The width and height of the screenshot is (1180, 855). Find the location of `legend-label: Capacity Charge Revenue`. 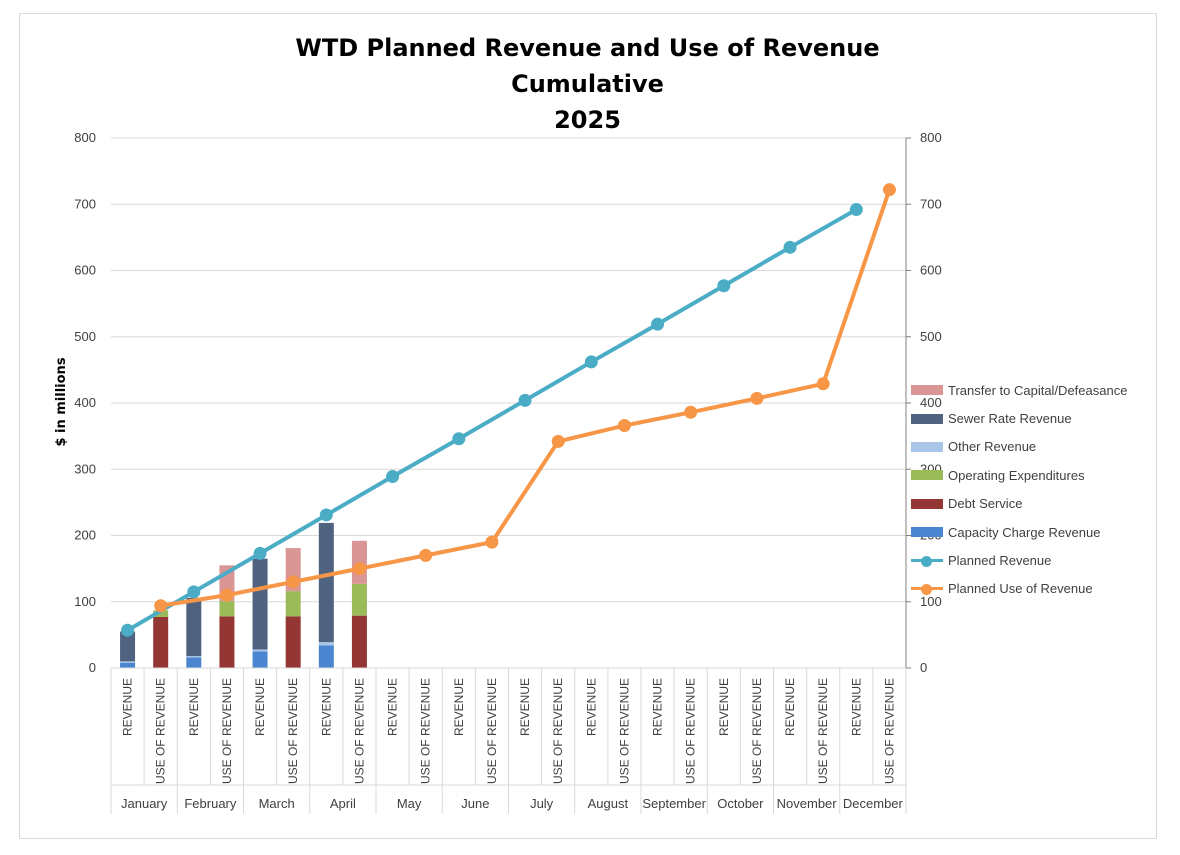

legend-label: Capacity Charge Revenue is located at coordinates (1024, 532).